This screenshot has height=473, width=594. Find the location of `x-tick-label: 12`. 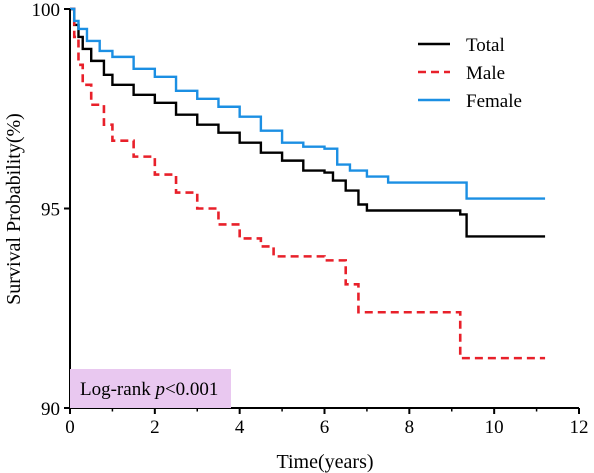

x-tick-label: 12 is located at coordinates (579, 427).